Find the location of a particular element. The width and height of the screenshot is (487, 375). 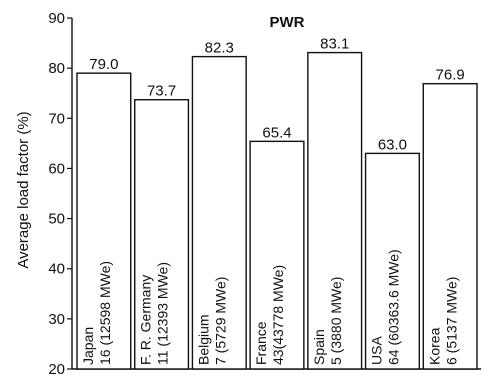

bar-group: 82.3 Belgium 7 (5729 MWe) is located at coordinates (219, 205).